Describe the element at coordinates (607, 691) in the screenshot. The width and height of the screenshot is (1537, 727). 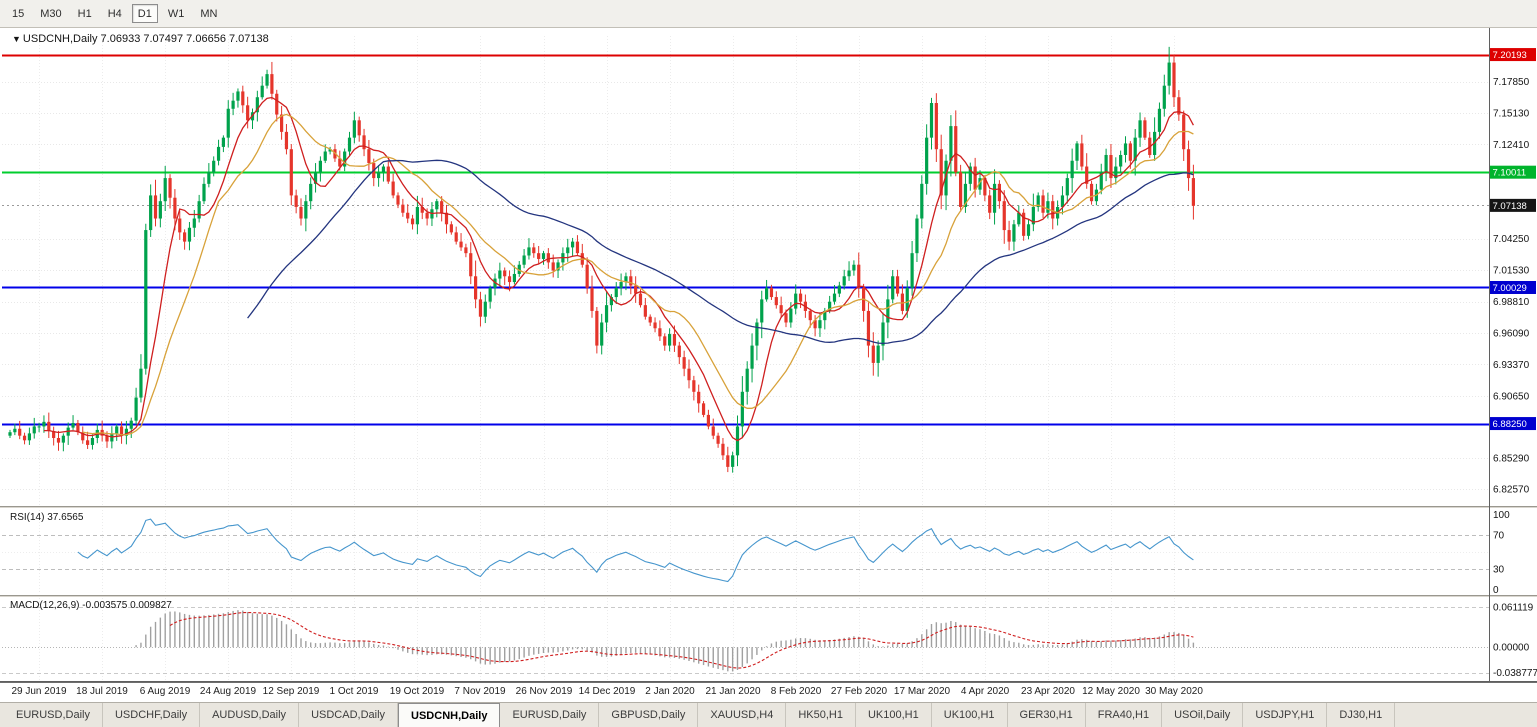
I see `date-label: 14 Dec 2019` at that location.